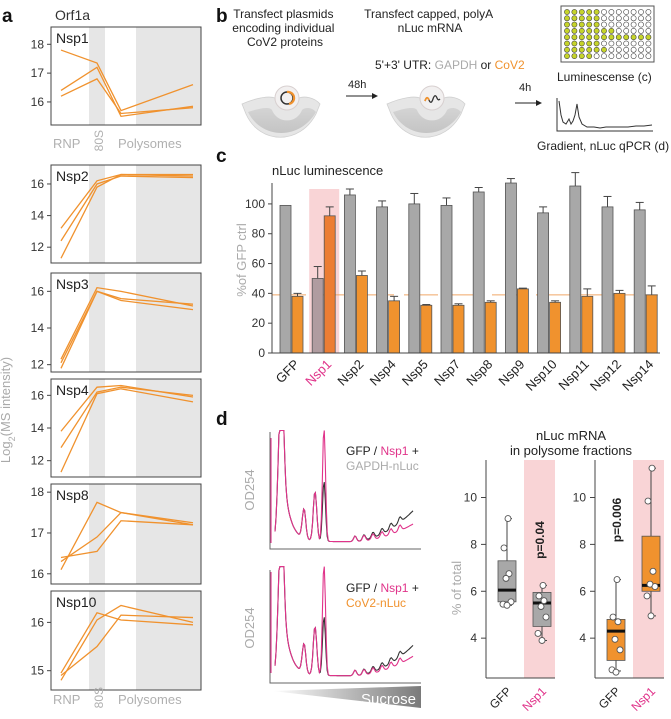  I want to click on subplot-nsp10: 15 16 Nsp10, so click(116, 640).